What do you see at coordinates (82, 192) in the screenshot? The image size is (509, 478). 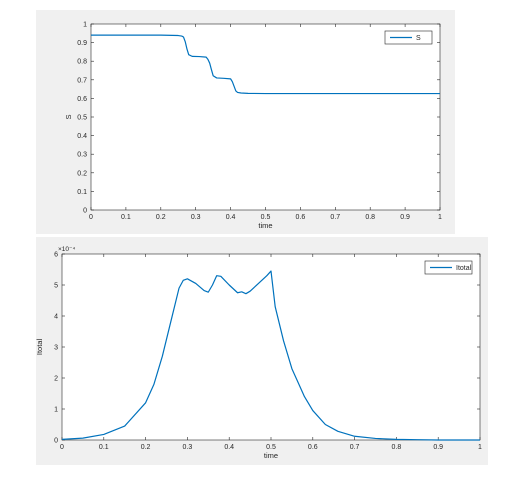 I see `y-tick-label: 0.1` at bounding box center [82, 192].